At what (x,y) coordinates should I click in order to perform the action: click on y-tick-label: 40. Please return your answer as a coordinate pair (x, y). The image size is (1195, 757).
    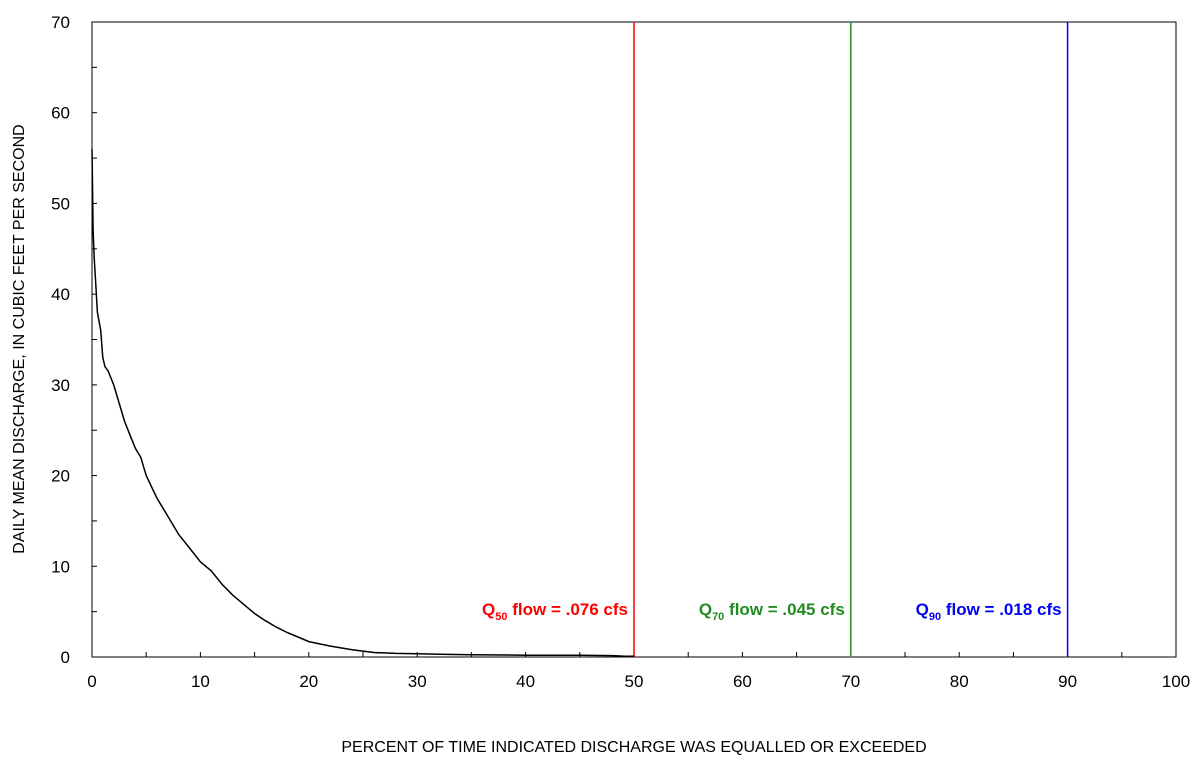
    Looking at the image, I should click on (60, 294).